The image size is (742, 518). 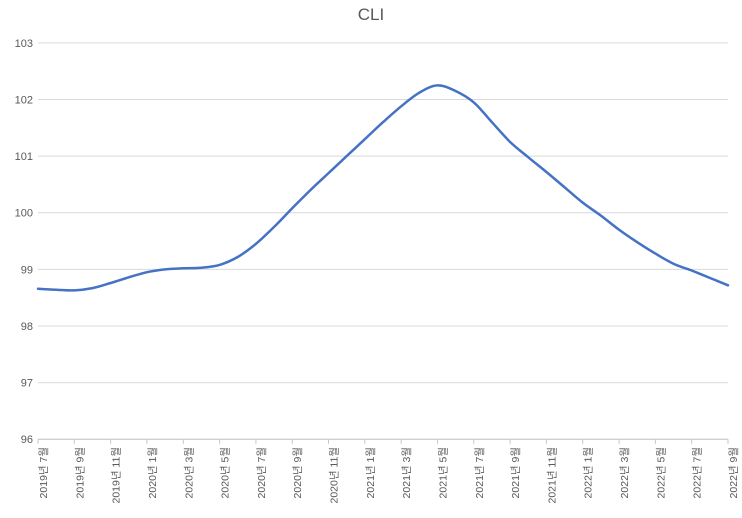 I want to click on x-axis-label: 2022년 7월, so click(x=698, y=472).